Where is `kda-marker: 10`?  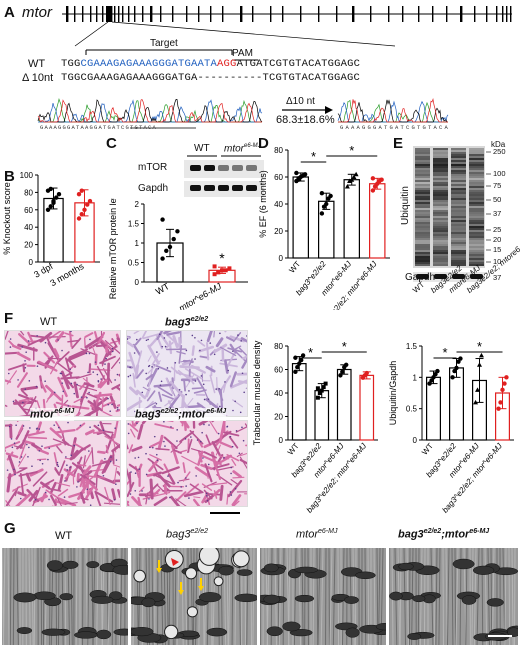 kda-marker: 10 is located at coordinates (497, 261).